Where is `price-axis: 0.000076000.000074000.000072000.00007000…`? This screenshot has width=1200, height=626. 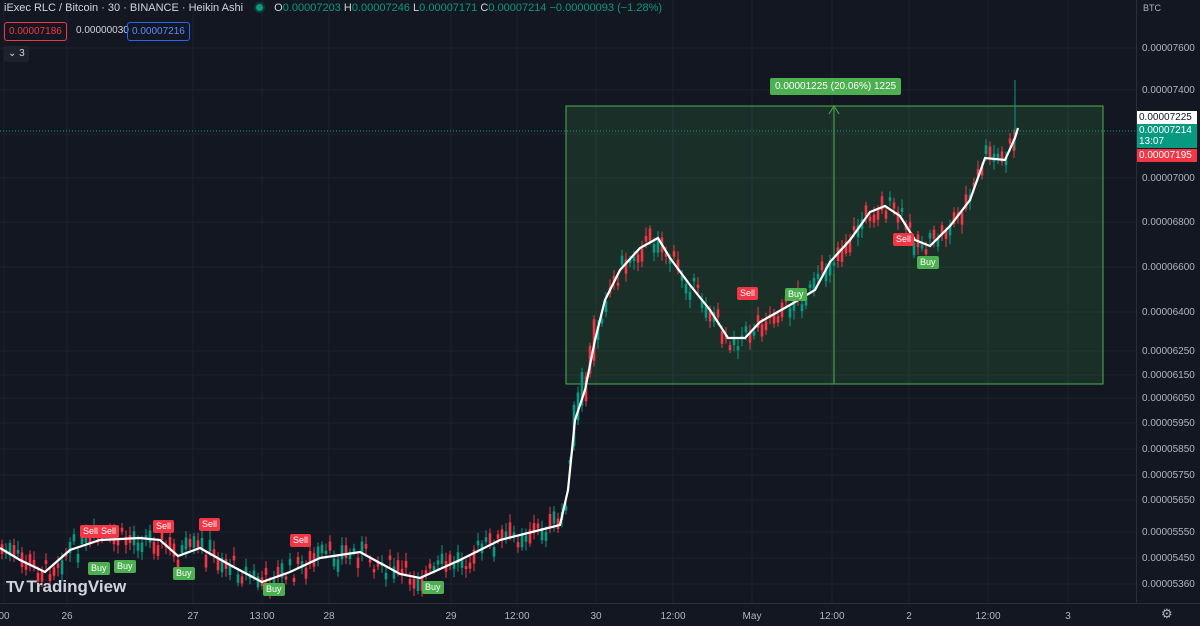
price-axis: 0.000076000.000074000.000072000.00007000… is located at coordinates (1168, 301).